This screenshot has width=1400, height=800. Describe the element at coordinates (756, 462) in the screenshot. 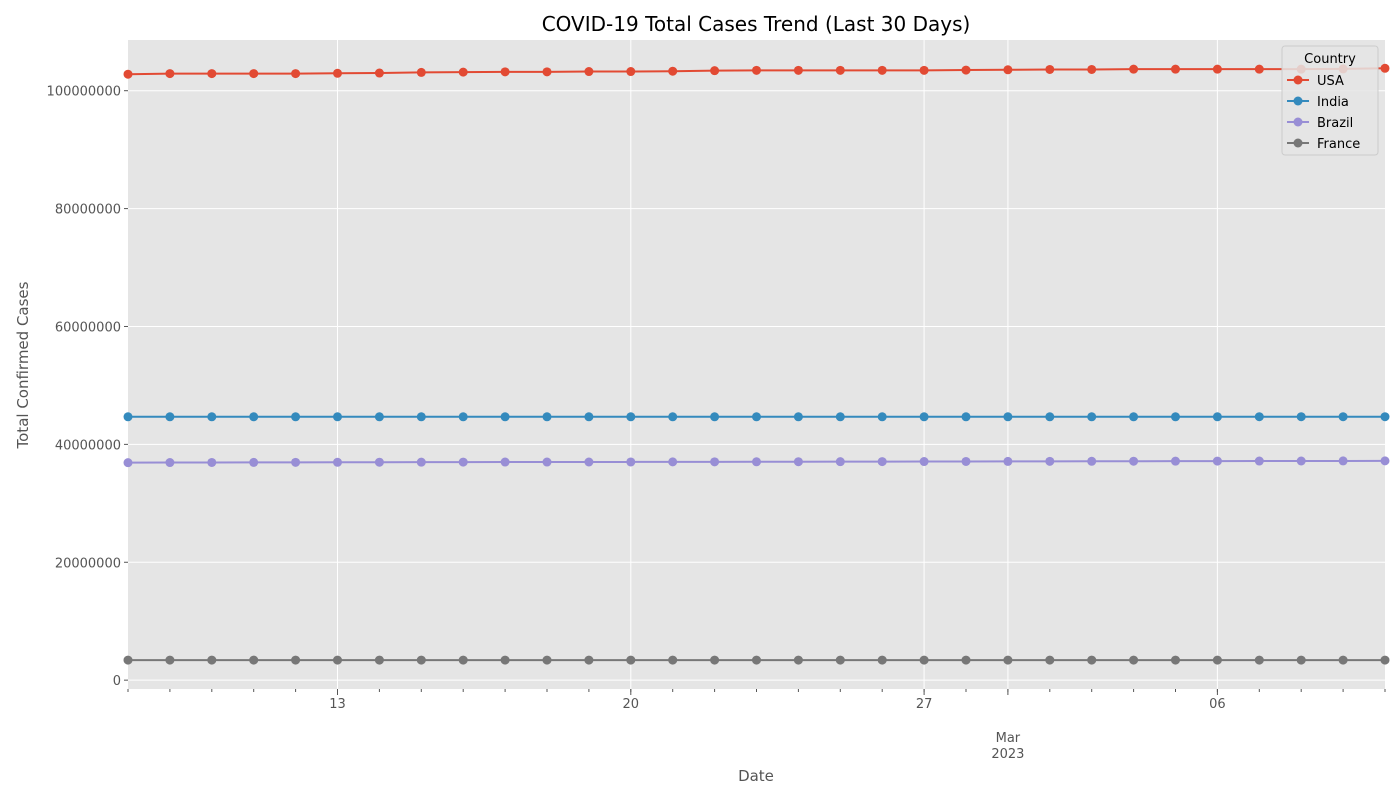

I see `series-brazil` at that location.